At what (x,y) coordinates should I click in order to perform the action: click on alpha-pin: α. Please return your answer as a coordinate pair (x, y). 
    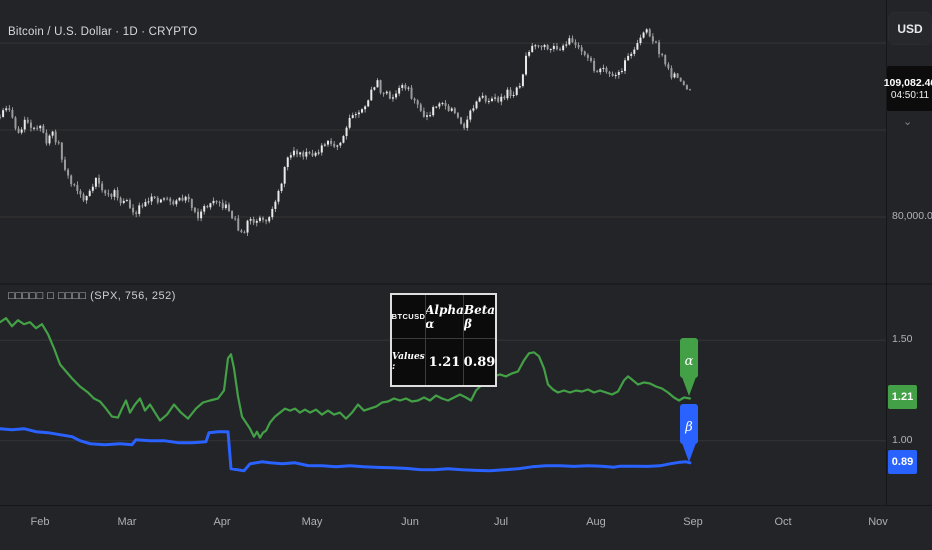
    Looking at the image, I should click on (689, 367).